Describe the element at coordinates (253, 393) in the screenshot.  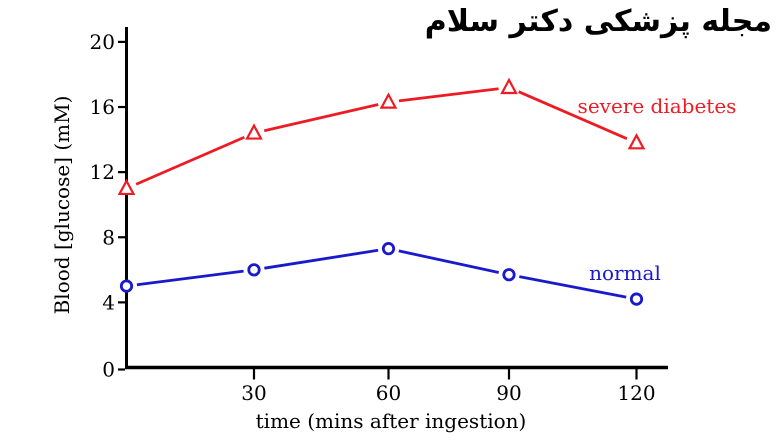
I see `x-tick-label: 30` at that location.